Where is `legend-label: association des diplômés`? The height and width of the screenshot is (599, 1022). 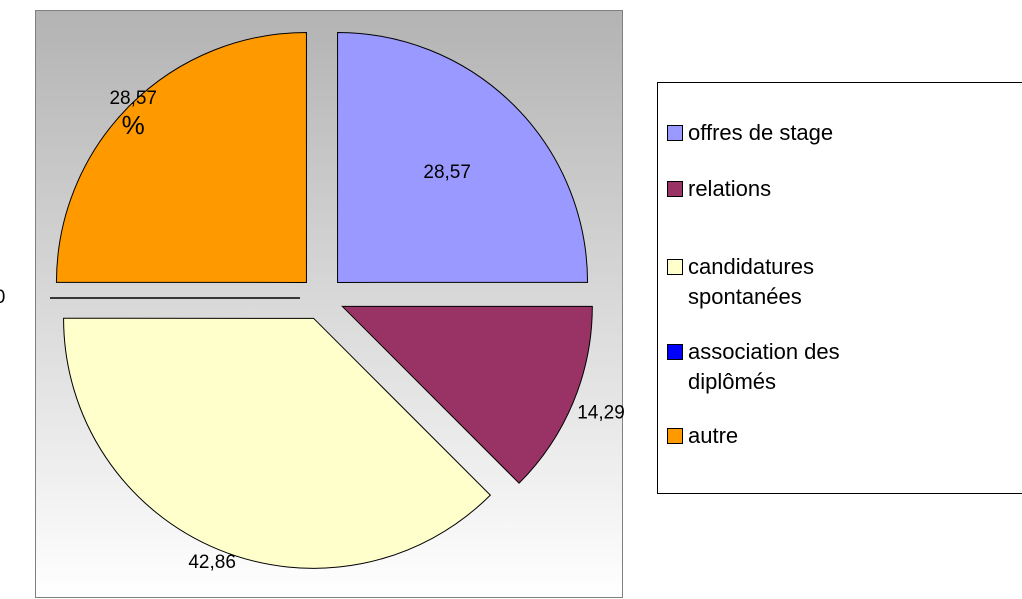
legend-label: association des diplômés is located at coordinates (764, 366).